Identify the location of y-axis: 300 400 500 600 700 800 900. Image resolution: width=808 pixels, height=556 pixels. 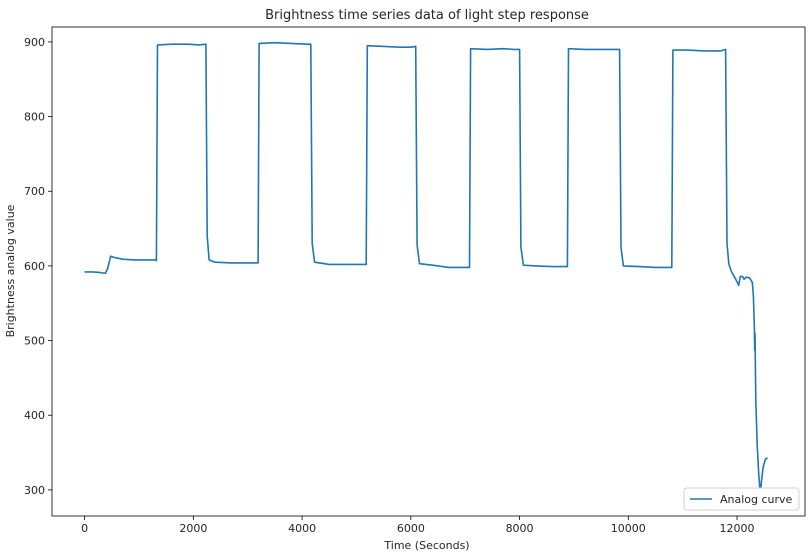
(38, 266).